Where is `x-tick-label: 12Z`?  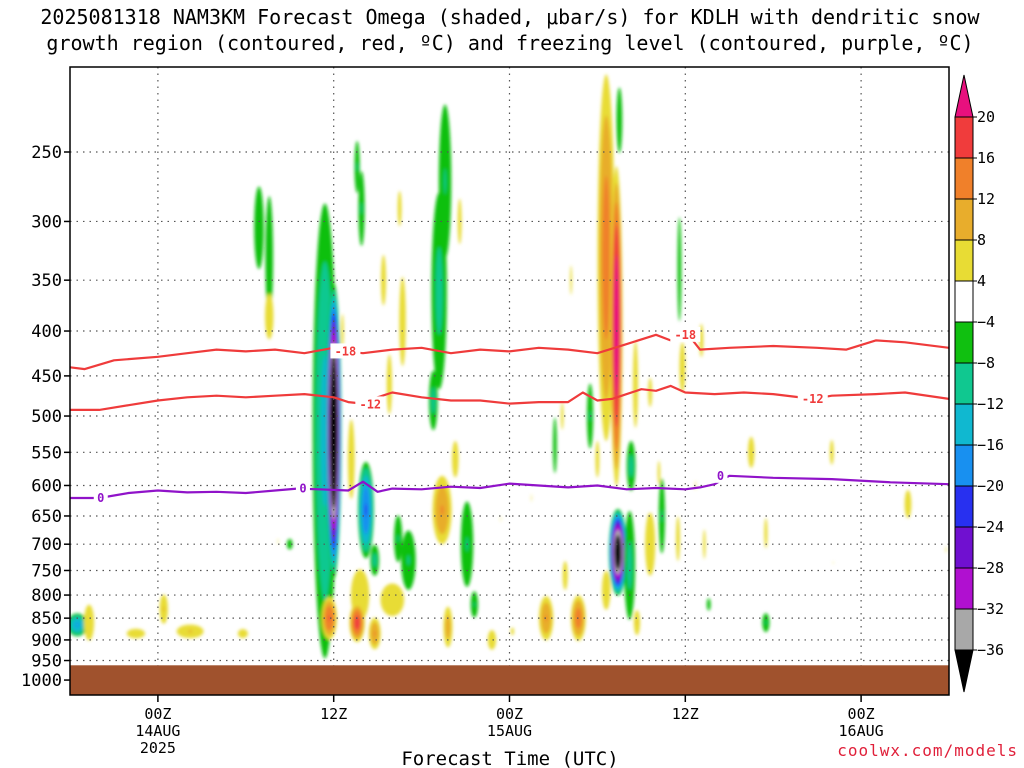 x-tick-label: 12Z is located at coordinates (333, 714).